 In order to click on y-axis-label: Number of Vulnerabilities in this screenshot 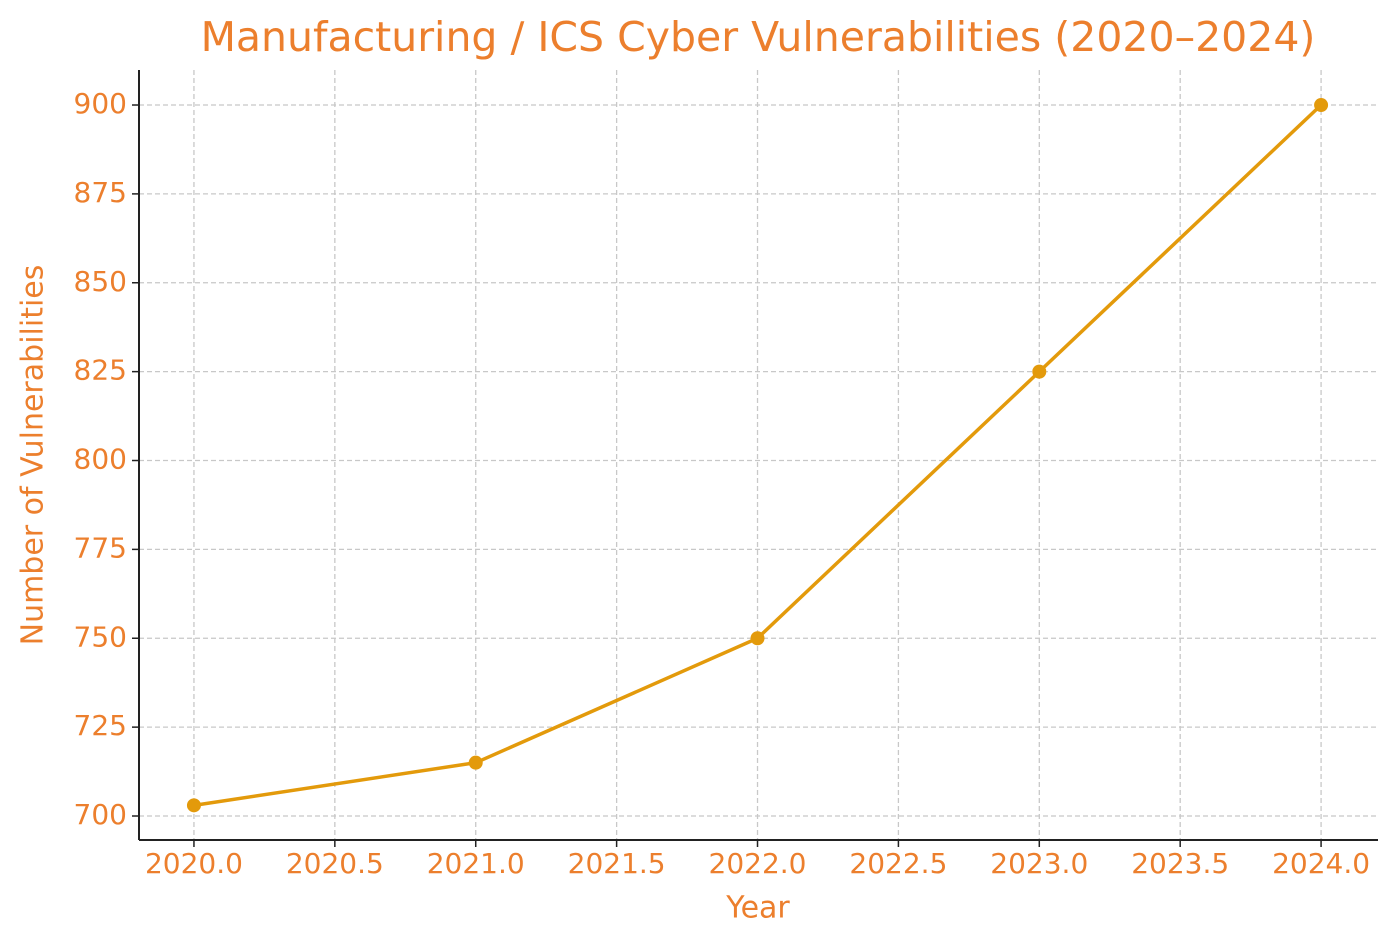, I will do `click(33, 455)`.